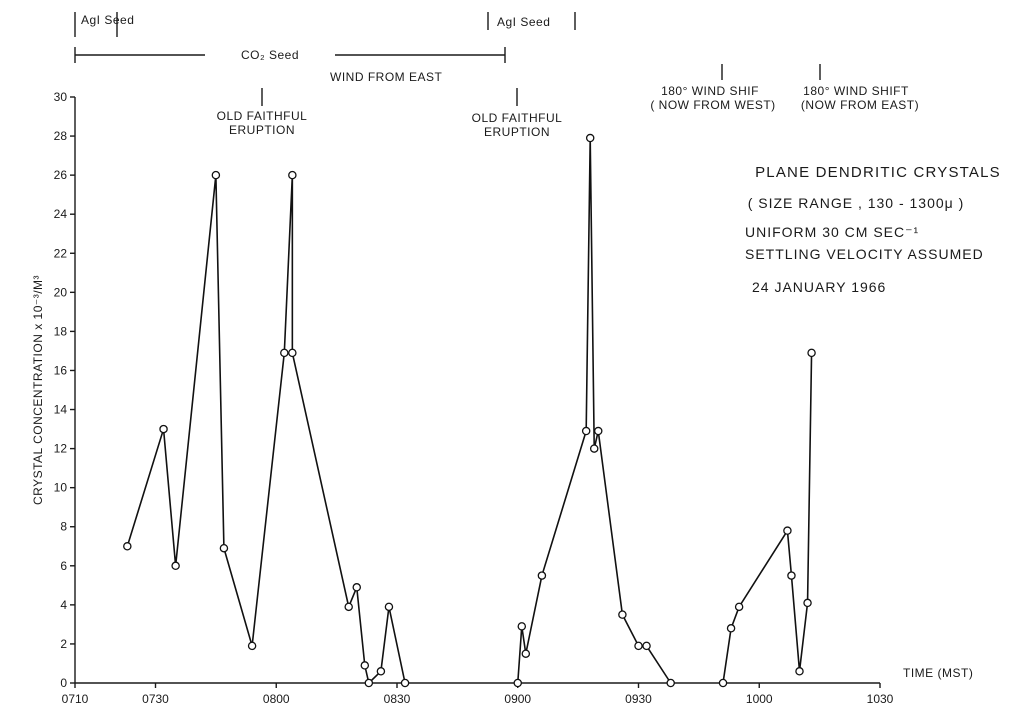 Image resolution: width=1010 pixels, height=710 pixels. Describe the element at coordinates (638, 699) in the screenshot. I see `x-tick-label: 0930` at that location.